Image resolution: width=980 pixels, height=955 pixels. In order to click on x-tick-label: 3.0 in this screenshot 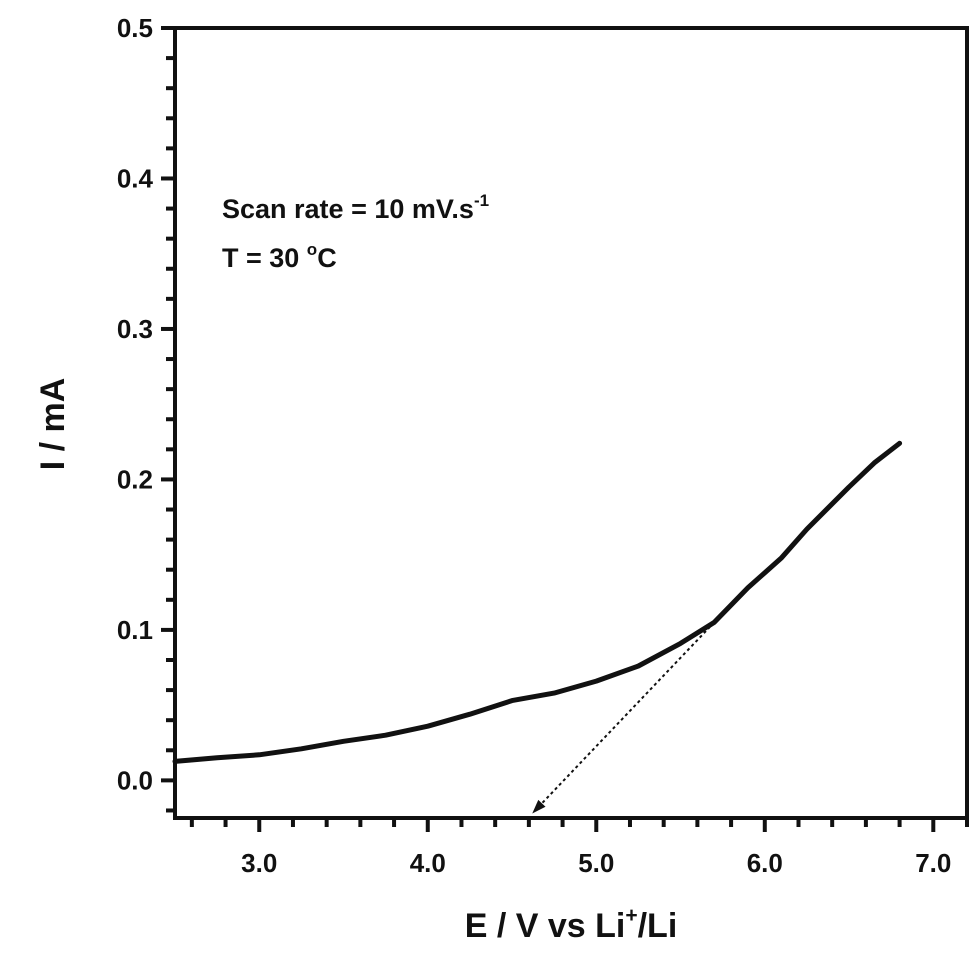, I will do `click(259, 863)`.